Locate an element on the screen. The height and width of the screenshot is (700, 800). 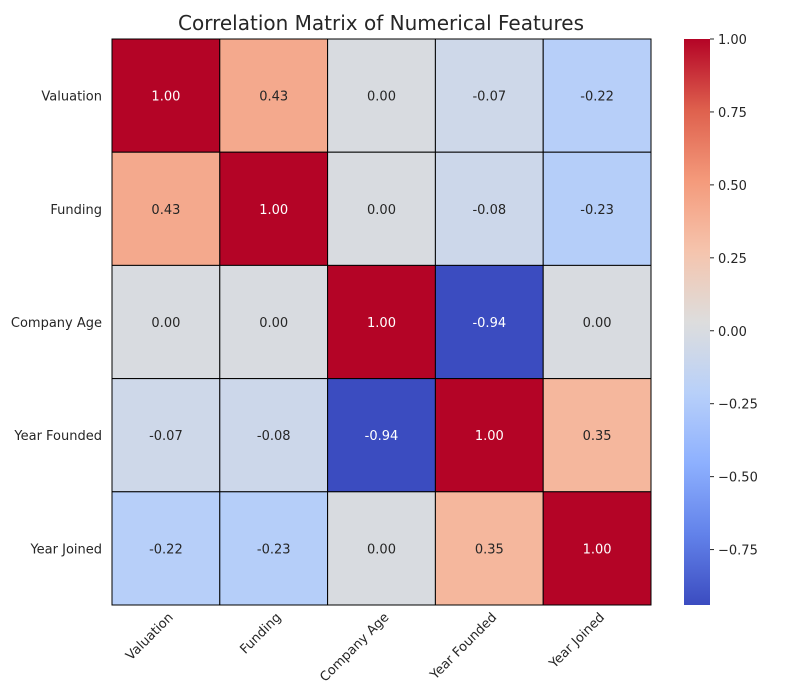
row-label: Funding is located at coordinates (76, 210).